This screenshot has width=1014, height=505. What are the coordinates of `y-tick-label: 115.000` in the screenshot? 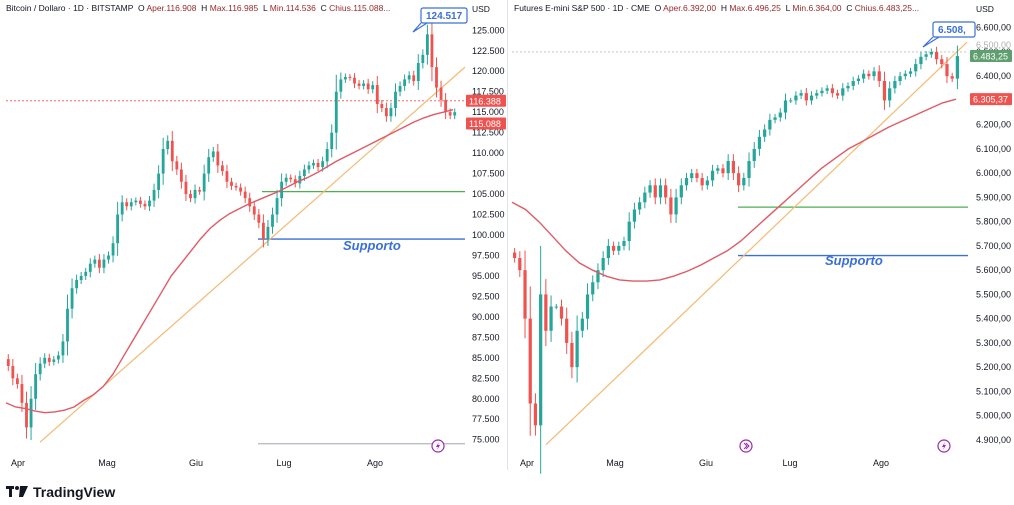 It's located at (488, 112).